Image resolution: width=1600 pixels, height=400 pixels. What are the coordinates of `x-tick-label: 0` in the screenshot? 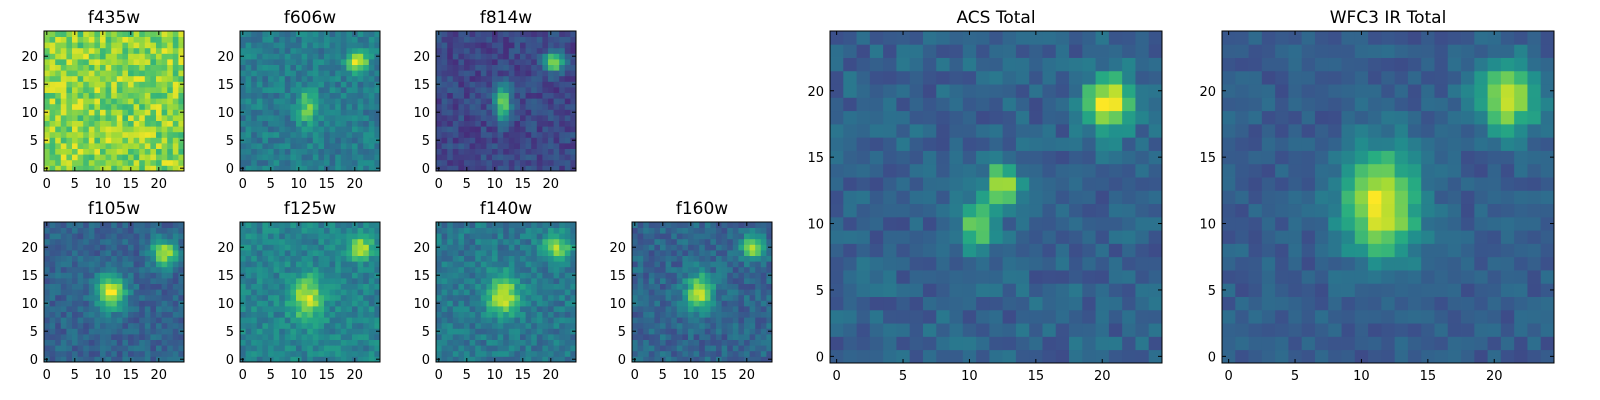 It's located at (439, 375).